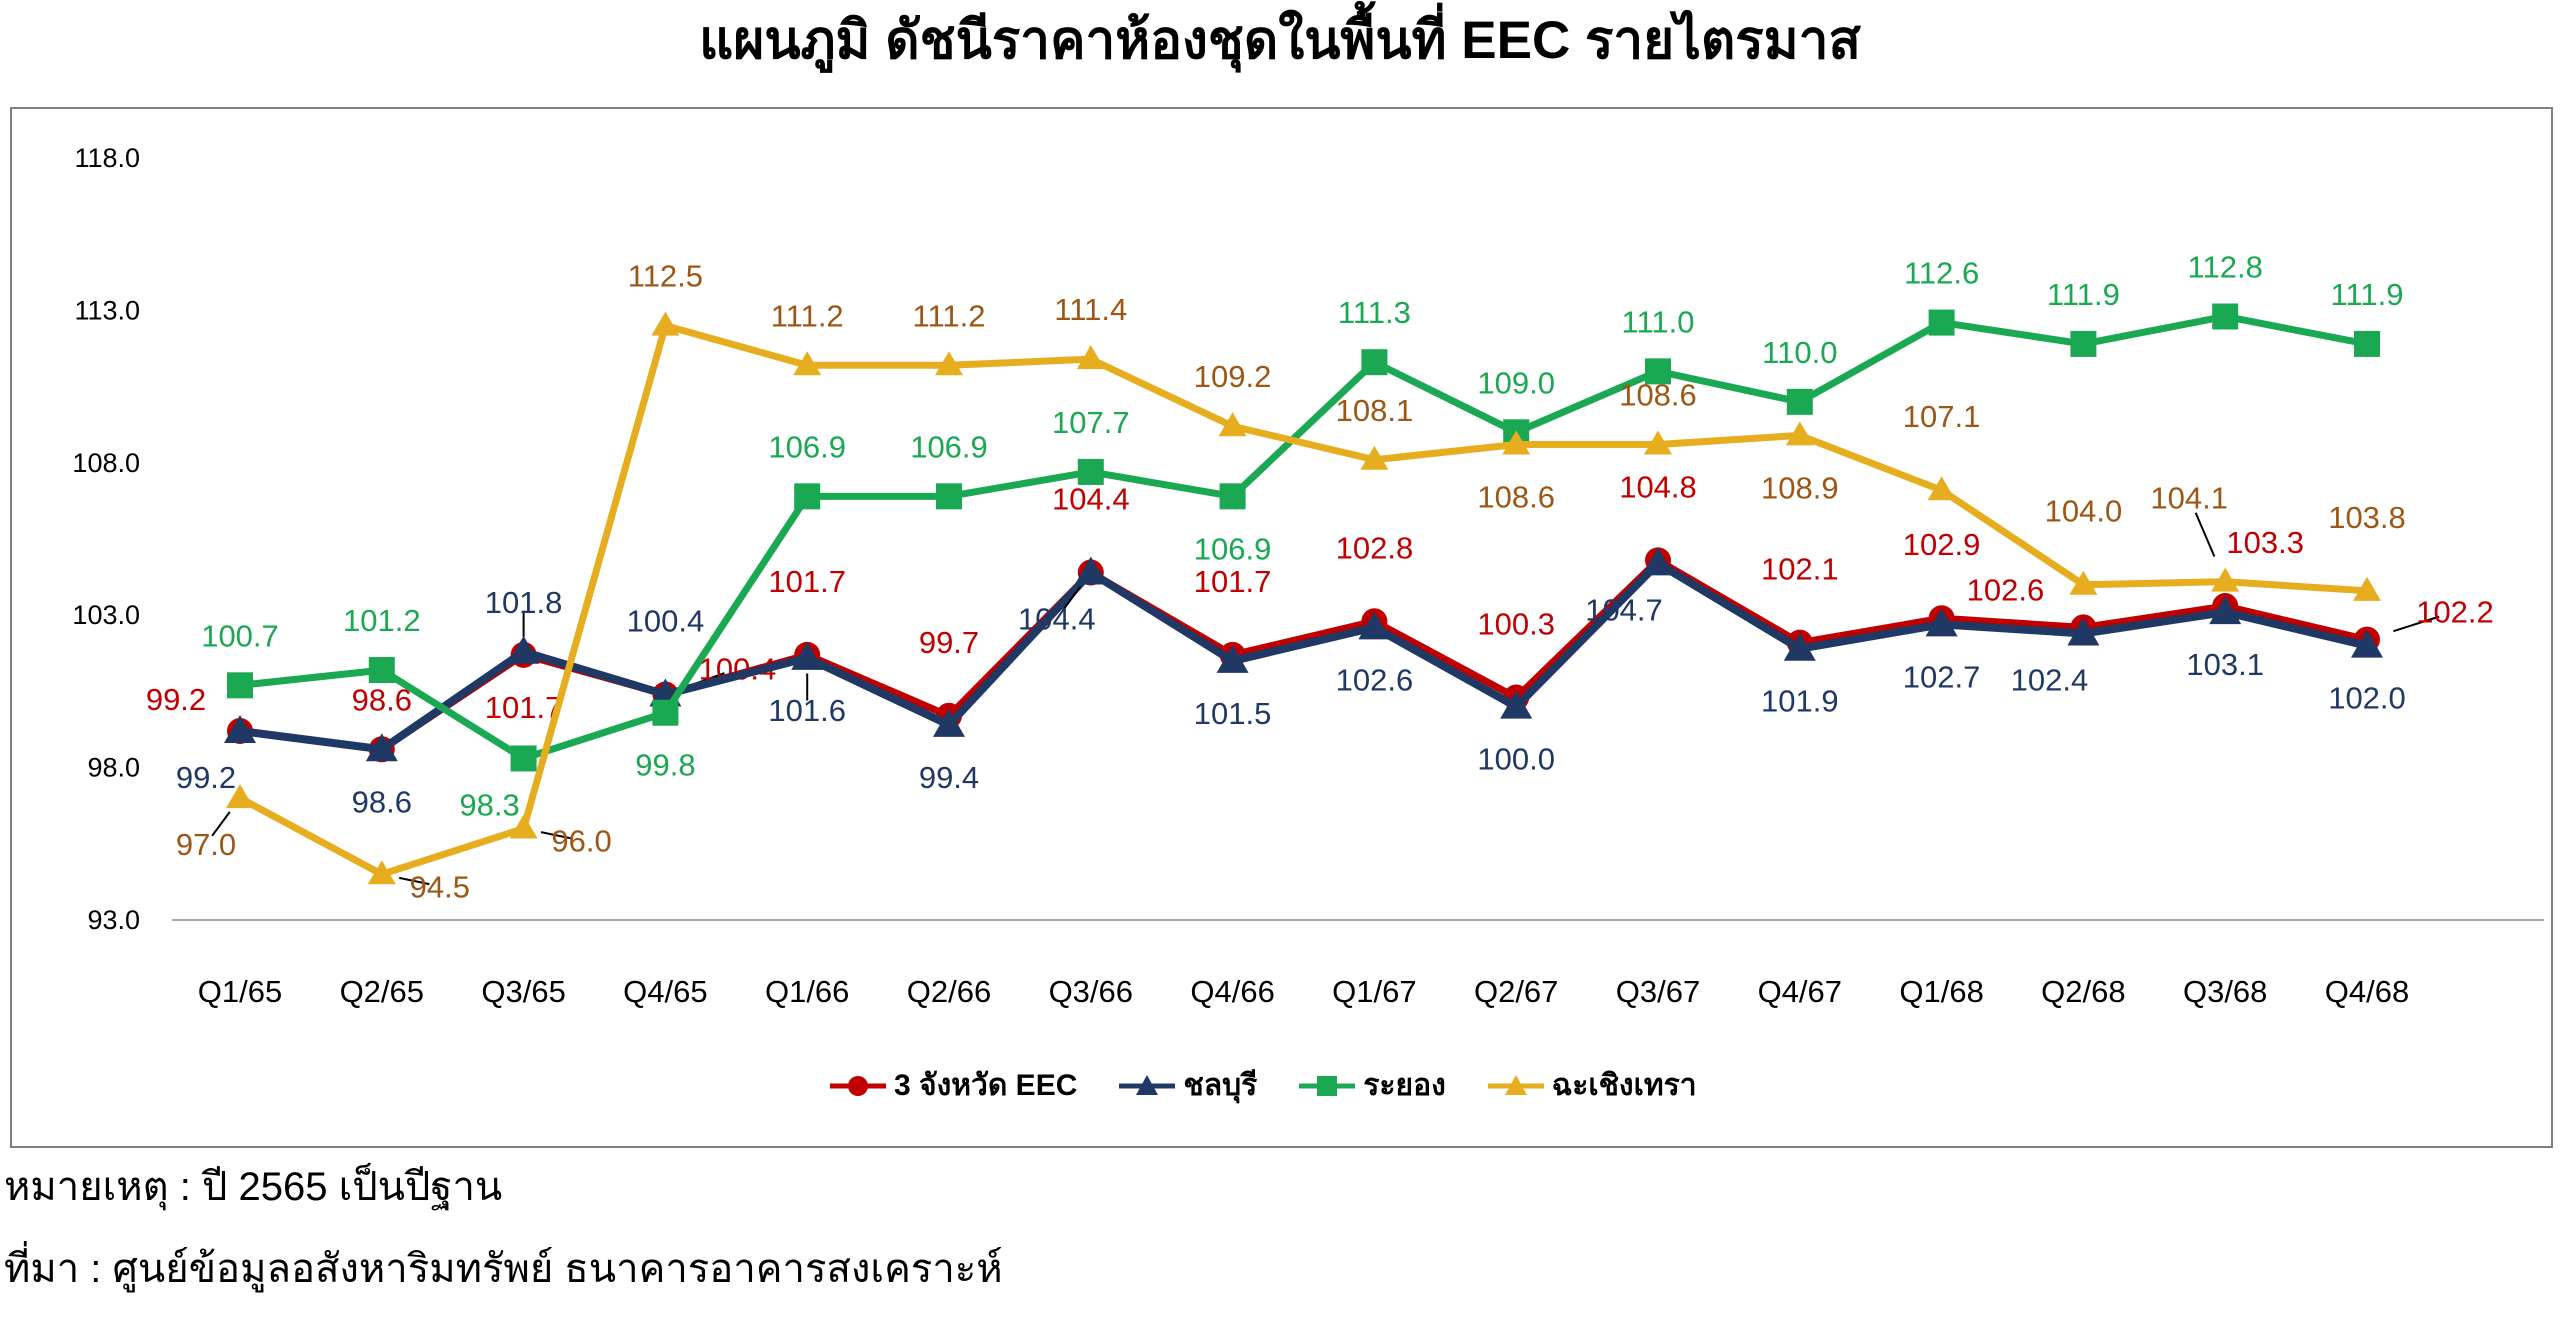  What do you see at coordinates (1147, 1084) in the screenshot?
I see `legend-marker-triangle-big-icon` at bounding box center [1147, 1084].